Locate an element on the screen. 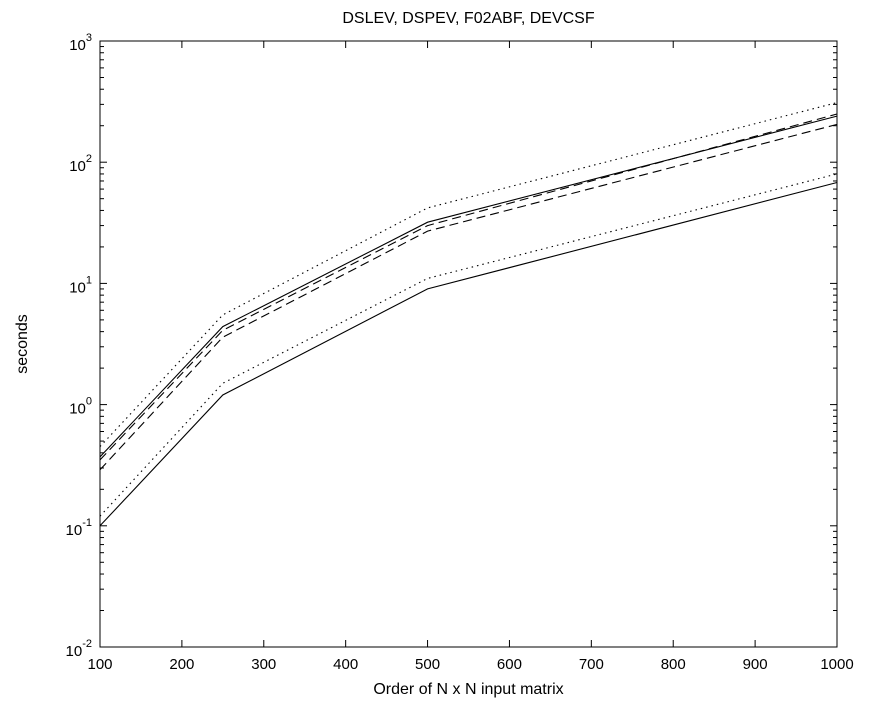 The image size is (870, 702). y-tick-exponent: 3 is located at coordinates (89, 38).